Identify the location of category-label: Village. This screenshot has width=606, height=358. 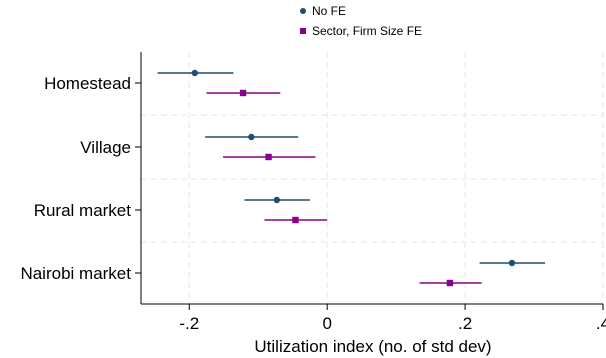
(105, 147).